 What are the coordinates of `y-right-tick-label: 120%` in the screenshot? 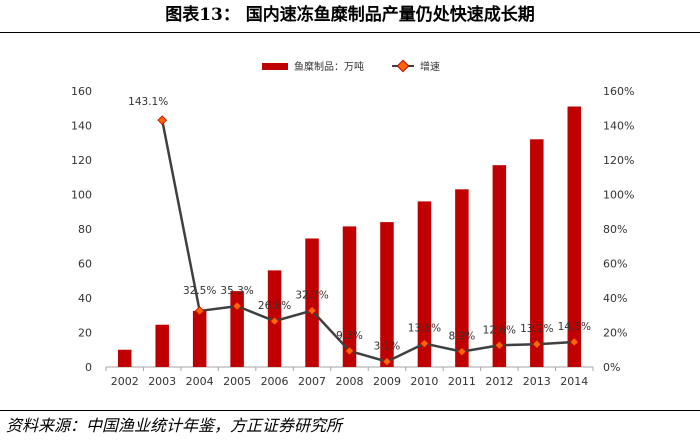 It's located at (618, 160).